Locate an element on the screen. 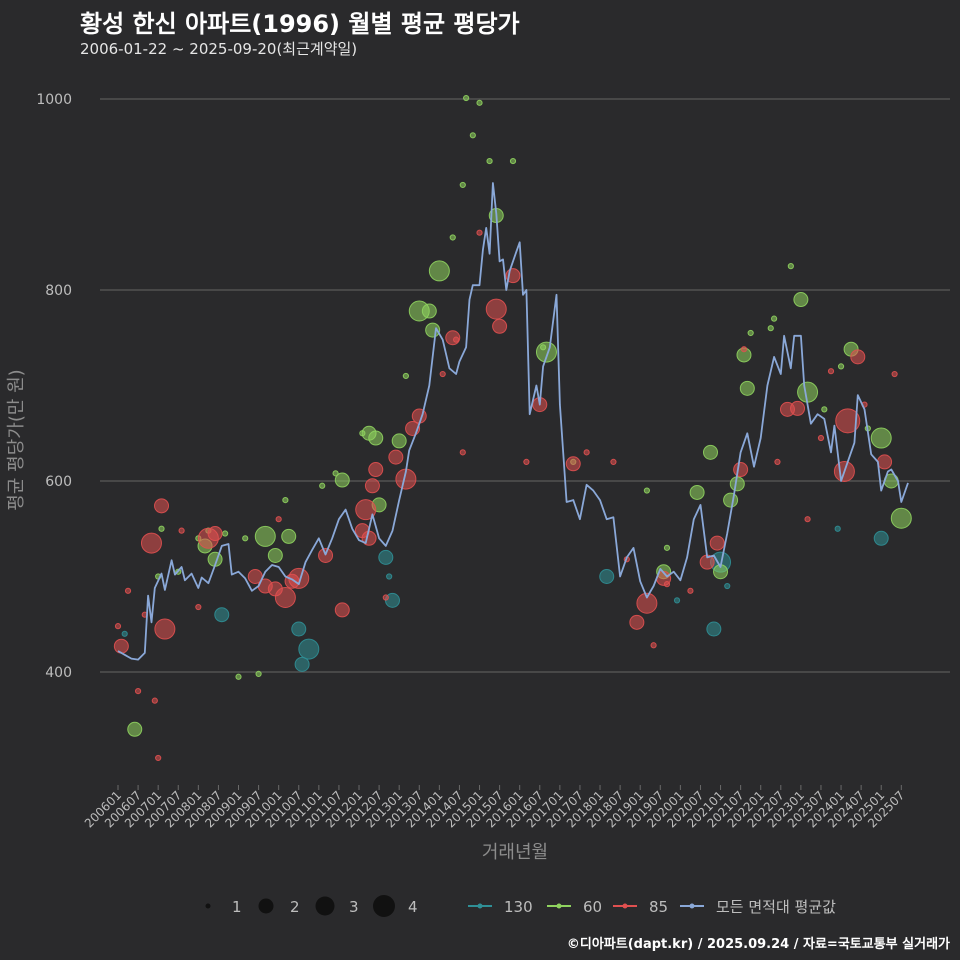 The width and height of the screenshot is (960, 960). legend-color-label: 85 is located at coordinates (658, 907).